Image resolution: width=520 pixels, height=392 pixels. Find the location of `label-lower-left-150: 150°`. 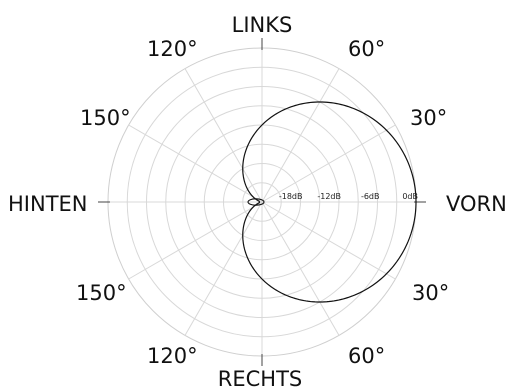

label-lower-left-150: 150° is located at coordinates (101, 293).